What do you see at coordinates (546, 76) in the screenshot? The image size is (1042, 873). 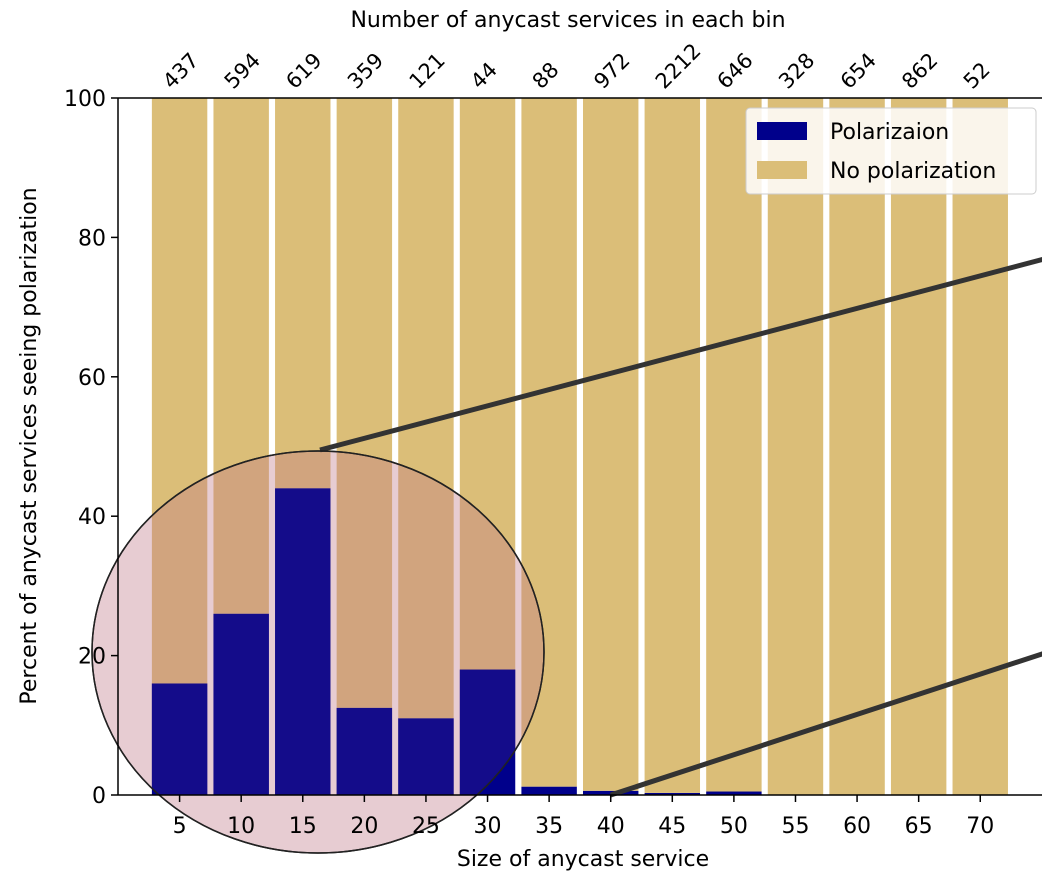 I see `bin-count-label: 88` at bounding box center [546, 76].